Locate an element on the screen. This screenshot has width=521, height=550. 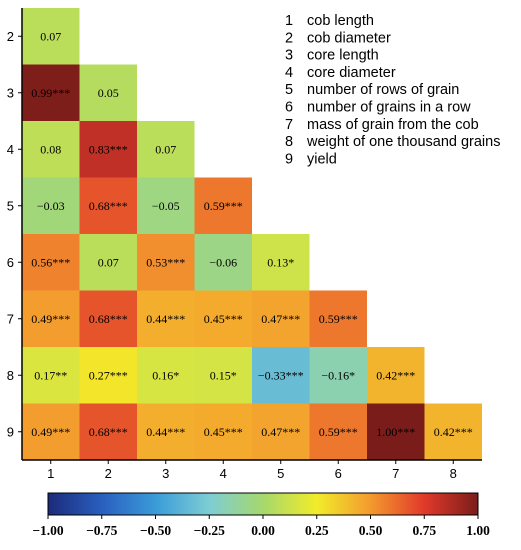
legend-entry-number: 4 is located at coordinates (289, 73).